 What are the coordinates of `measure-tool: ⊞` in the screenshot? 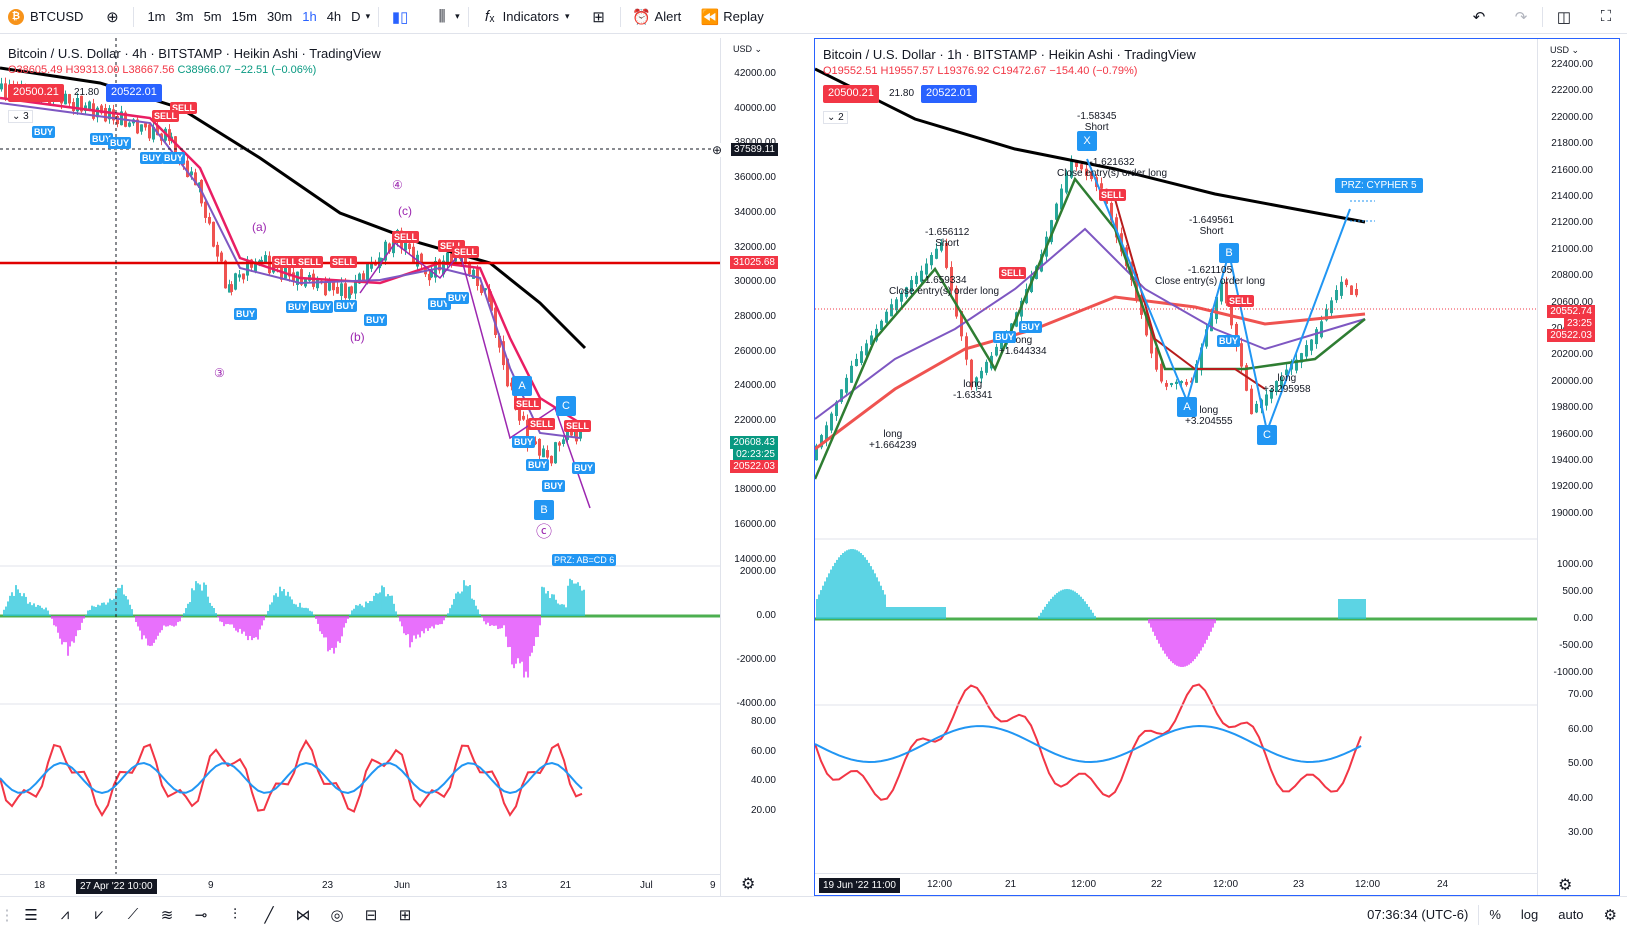 It's located at (405, 915).